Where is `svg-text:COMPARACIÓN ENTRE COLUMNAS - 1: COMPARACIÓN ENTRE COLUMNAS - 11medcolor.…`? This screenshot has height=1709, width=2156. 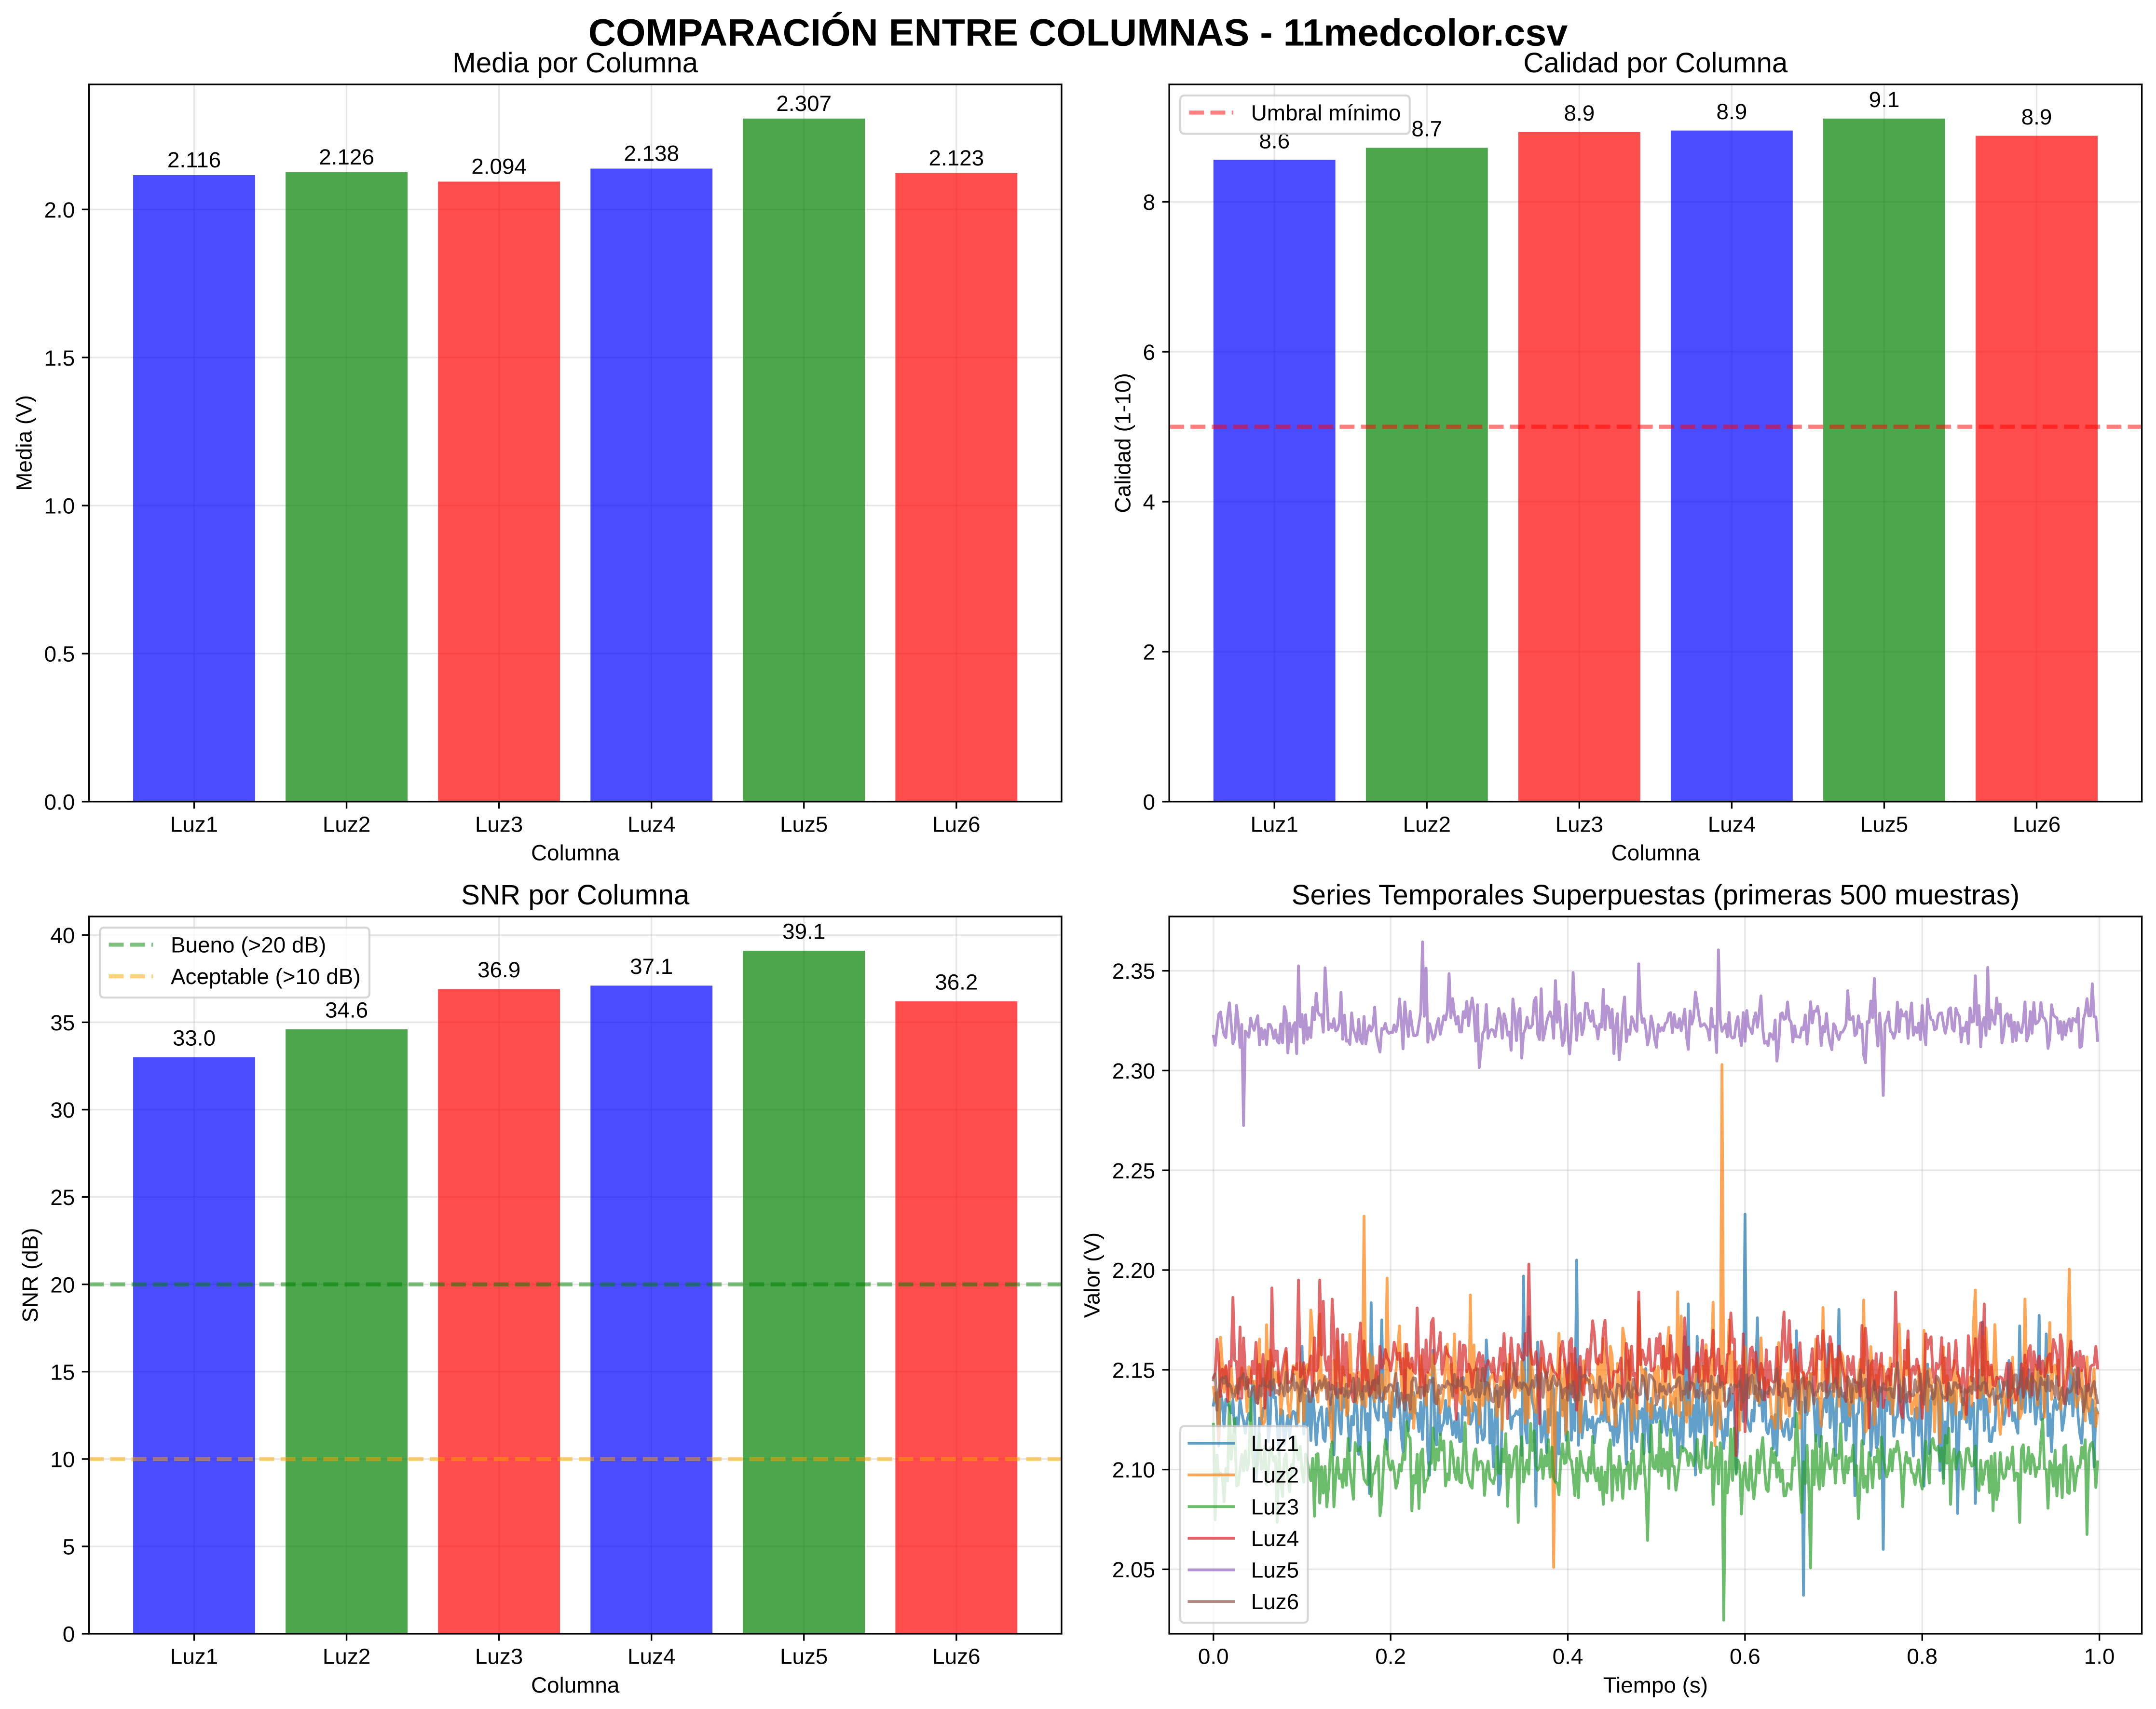 svg-text:COMPARACIÓN ENTRE COLUMNAS - 1: COMPARACIÓN ENTRE COLUMNAS - 11medcolor.… is located at coordinates (1078, 32).